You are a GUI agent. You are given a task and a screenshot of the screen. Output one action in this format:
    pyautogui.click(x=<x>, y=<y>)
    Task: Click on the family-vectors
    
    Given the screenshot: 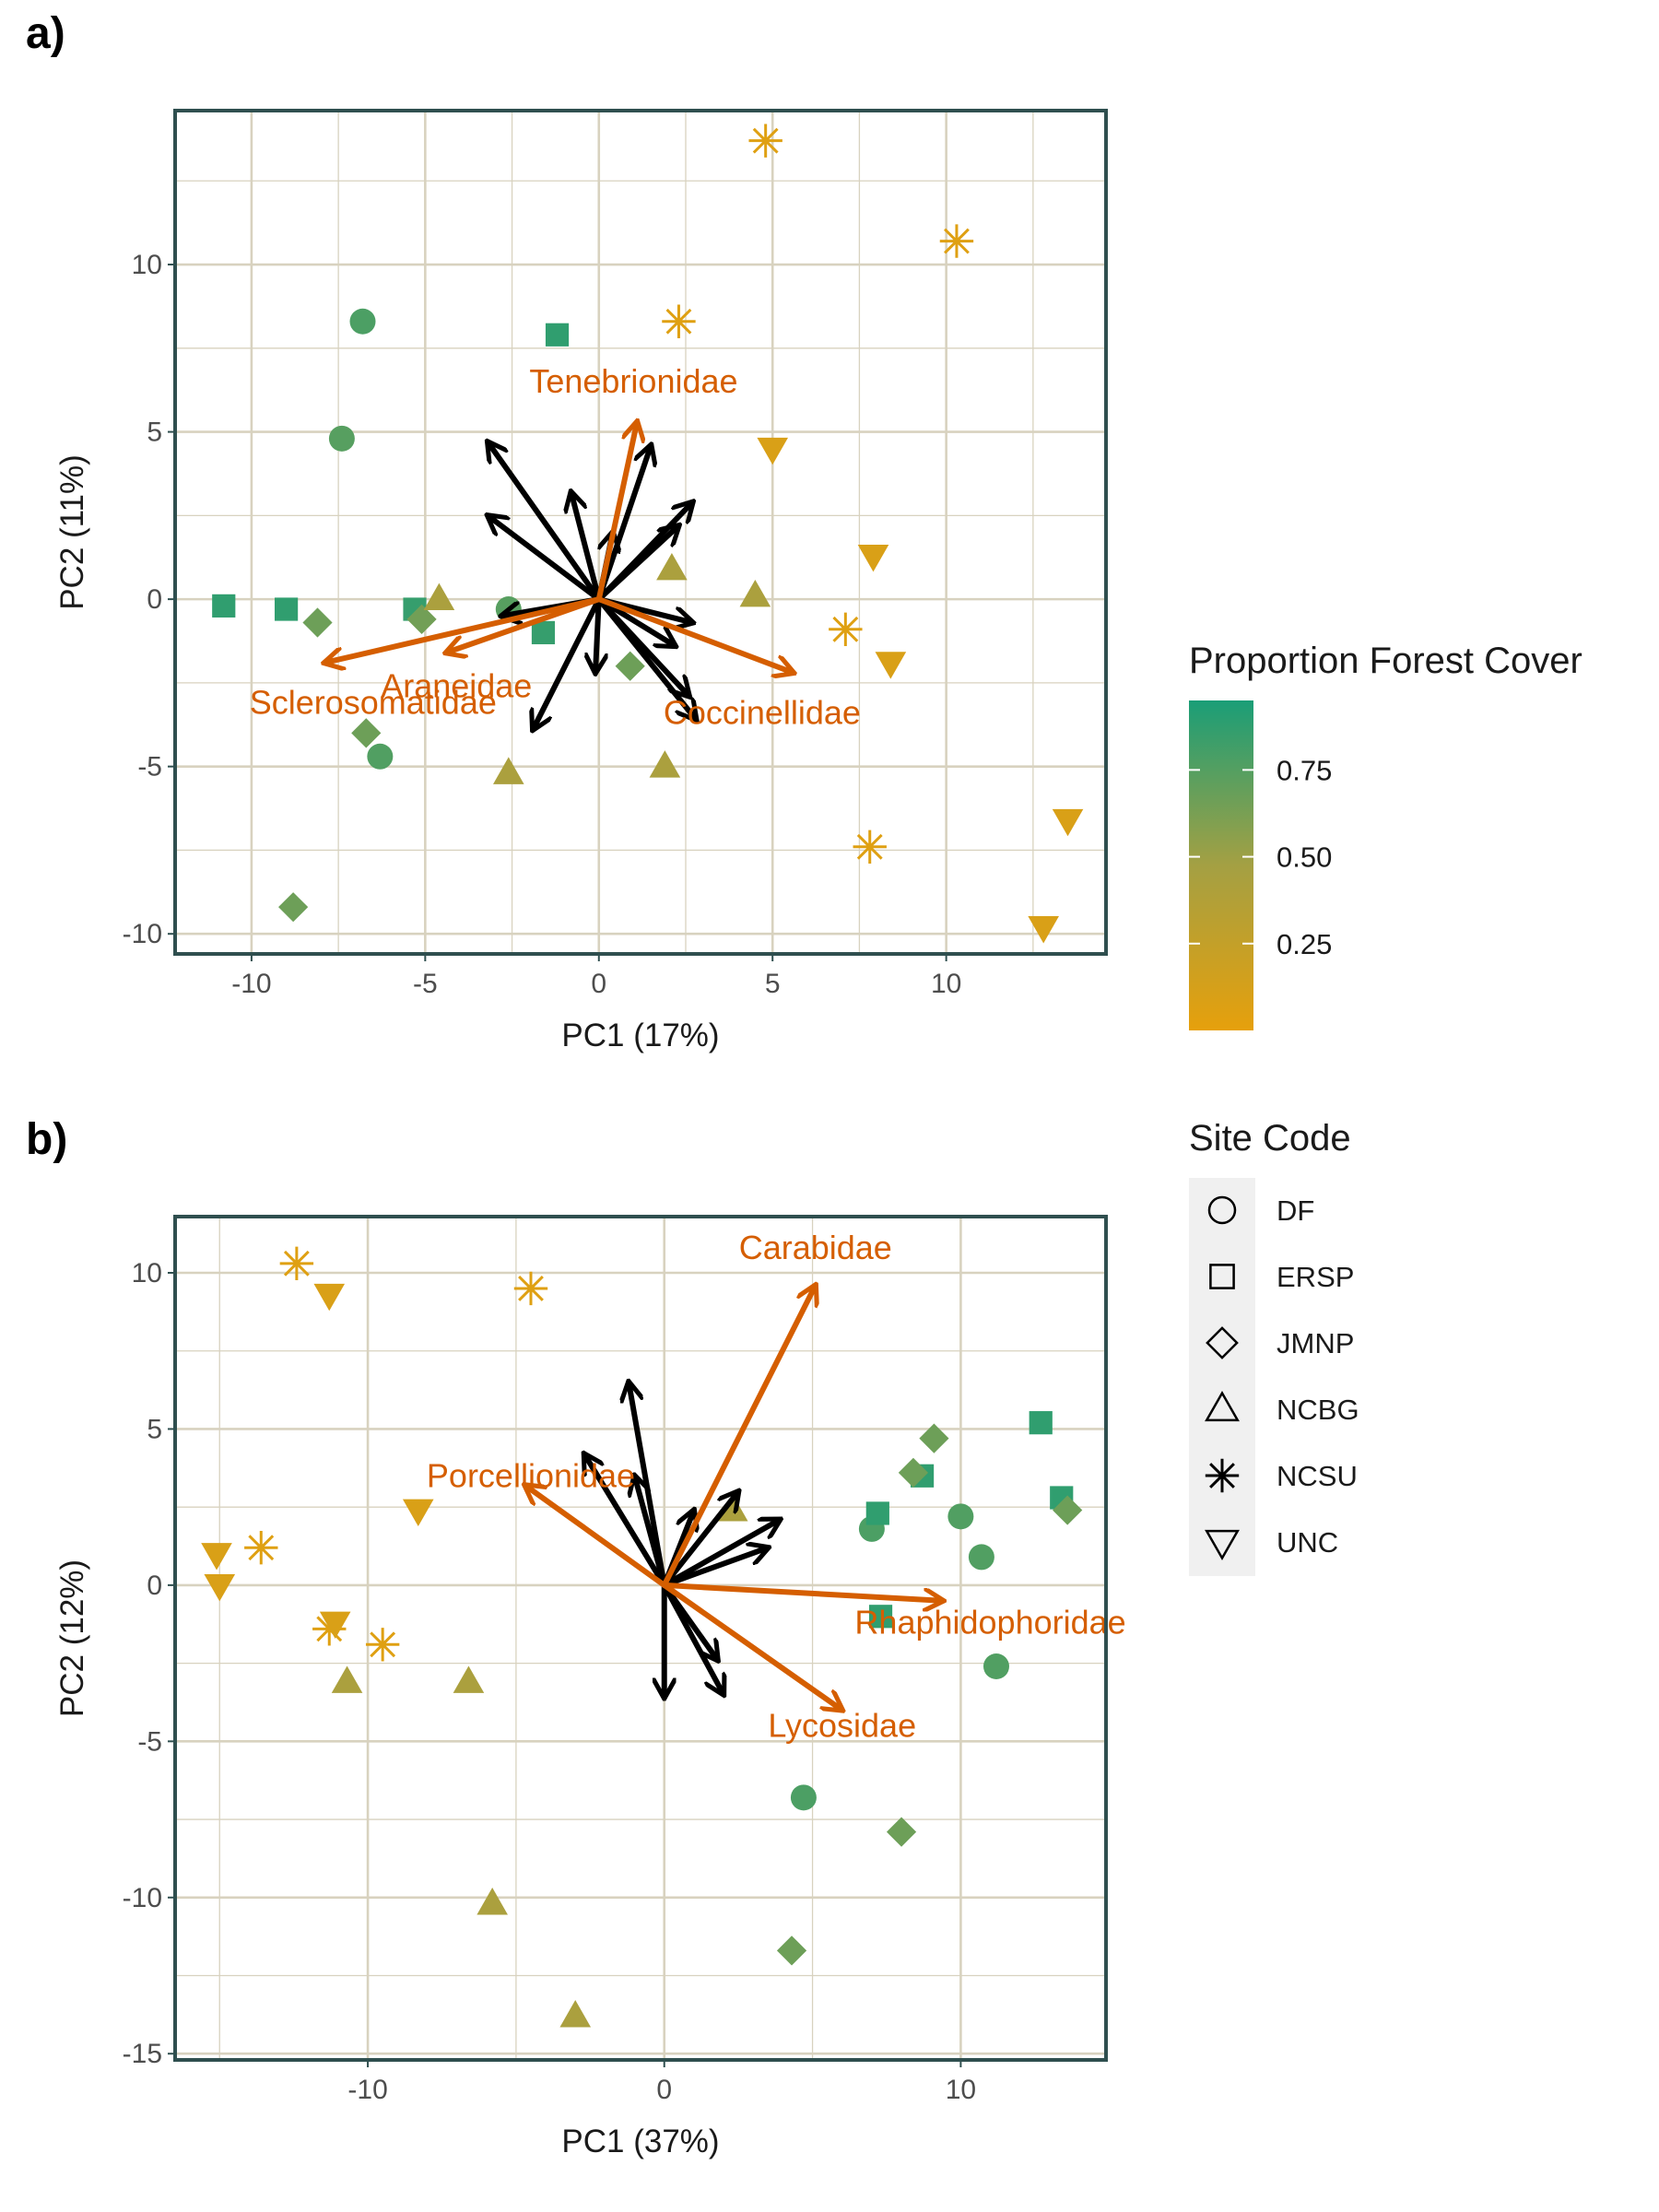 What is the action you would take?
    pyautogui.click(x=682, y=1540)
    